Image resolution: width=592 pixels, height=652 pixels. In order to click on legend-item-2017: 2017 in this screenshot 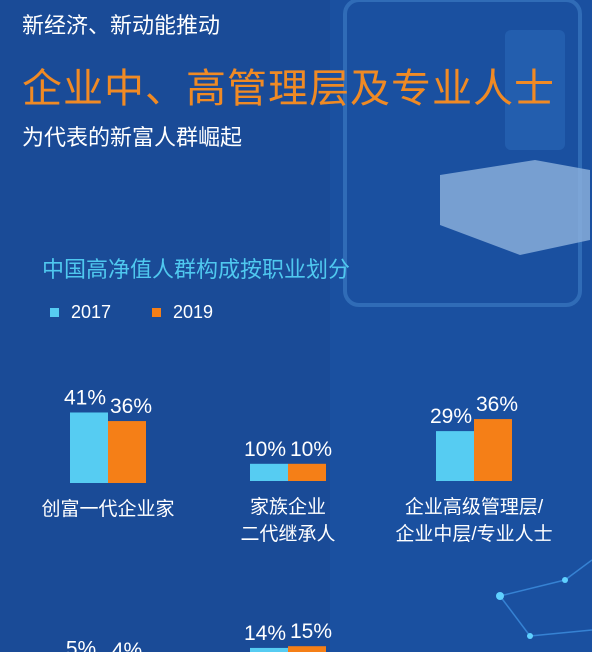, I will do `click(80, 312)`.